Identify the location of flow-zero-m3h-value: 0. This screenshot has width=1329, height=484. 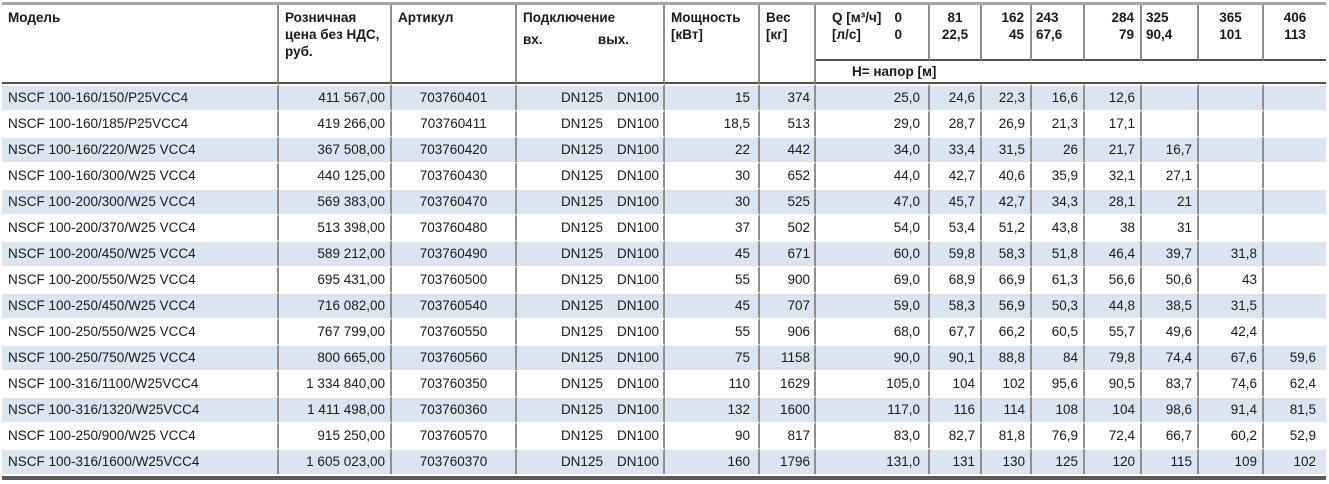
(898, 17).